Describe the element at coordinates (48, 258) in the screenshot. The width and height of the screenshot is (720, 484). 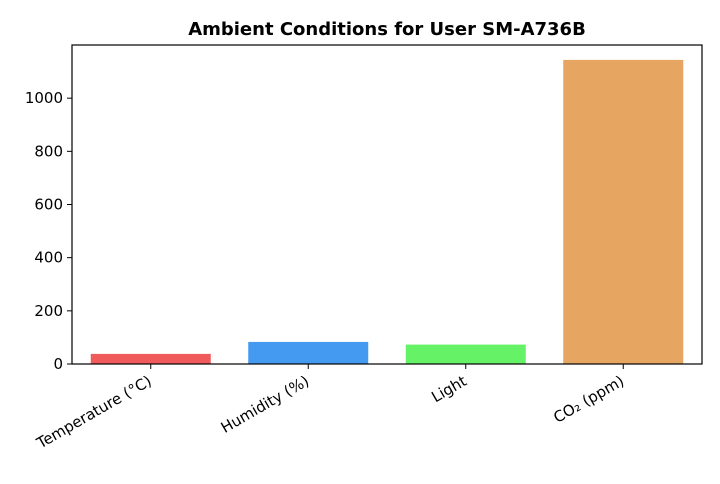
I see `y-tick-label-2: 400` at that location.